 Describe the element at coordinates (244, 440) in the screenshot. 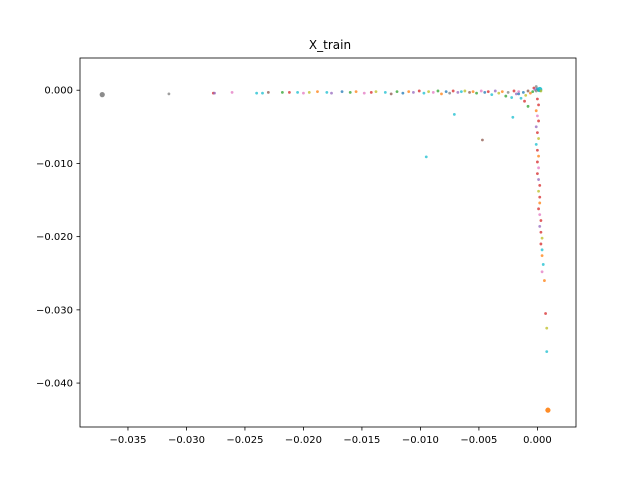

I see `x-tick-label: −0.025` at that location.